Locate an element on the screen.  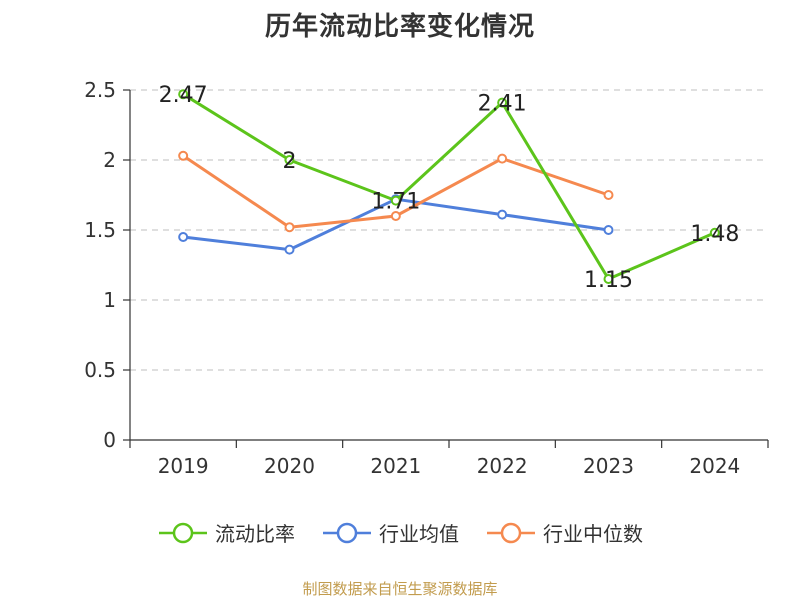
data-label: 1.48 is located at coordinates (714, 234).